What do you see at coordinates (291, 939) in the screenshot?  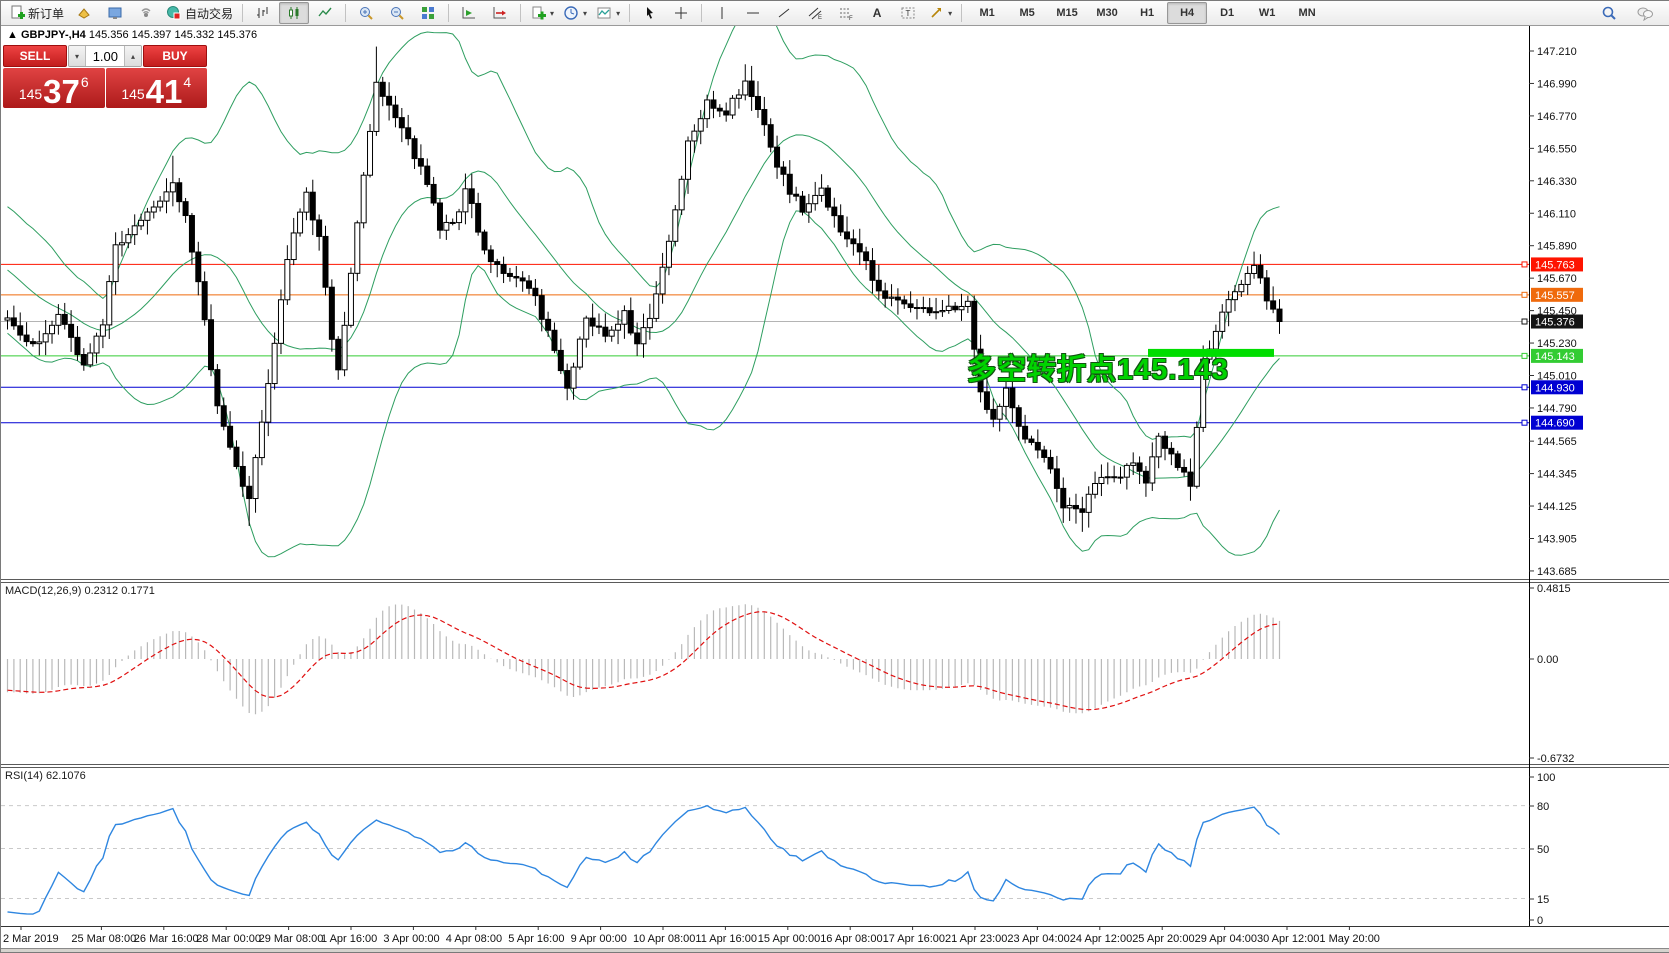 I see `time-tick-label: 29 Mar 08:00` at bounding box center [291, 939].